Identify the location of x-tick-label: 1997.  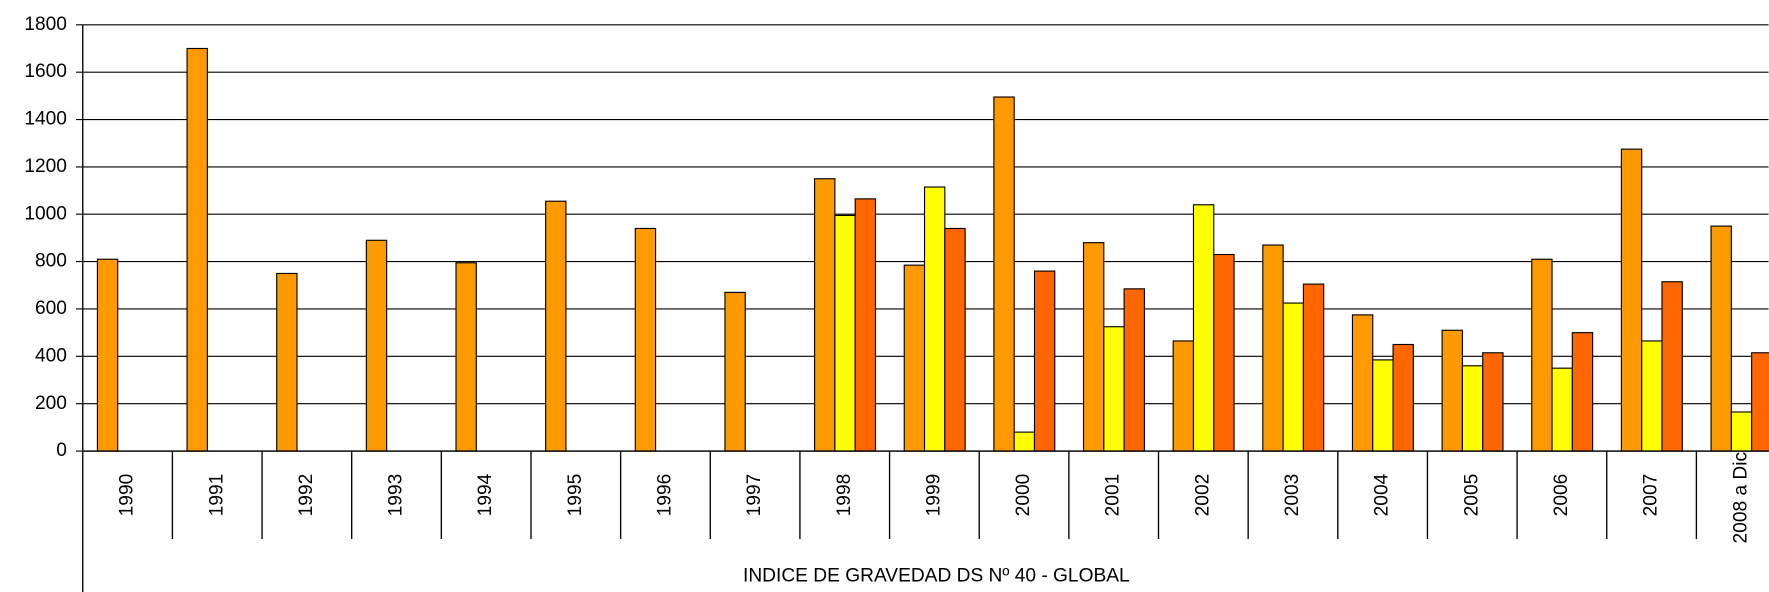
(754, 495).